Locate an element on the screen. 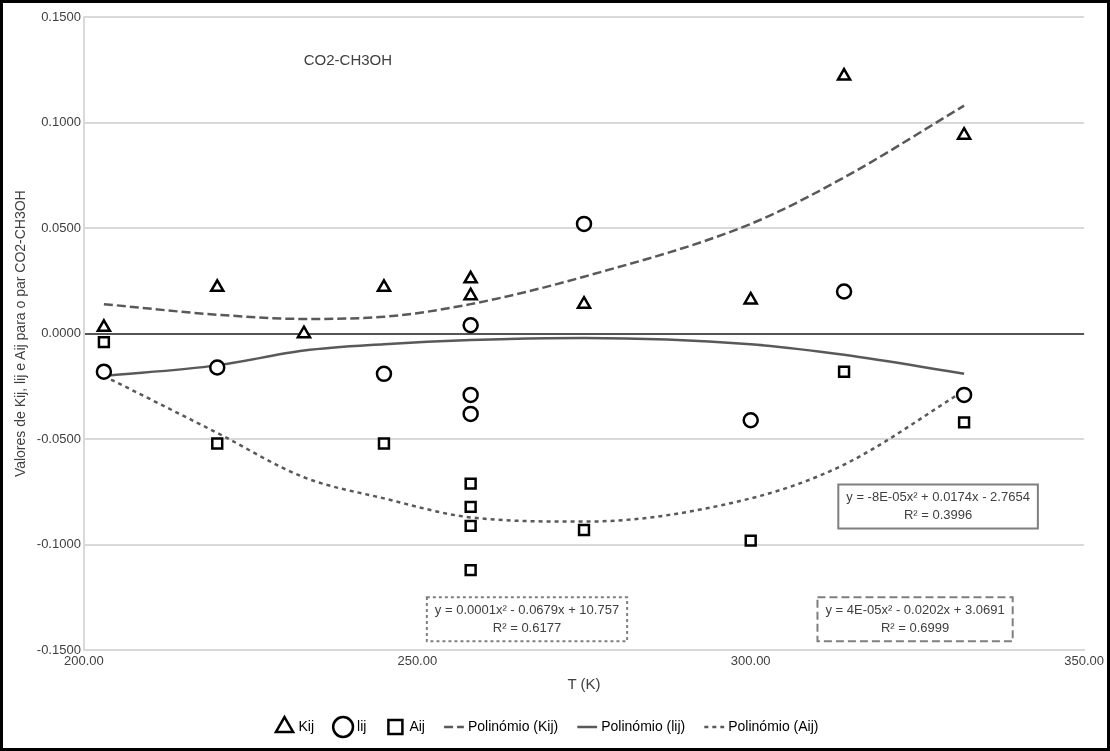 The width and height of the screenshot is (1110, 751). legend-label: lij is located at coordinates (362, 725).